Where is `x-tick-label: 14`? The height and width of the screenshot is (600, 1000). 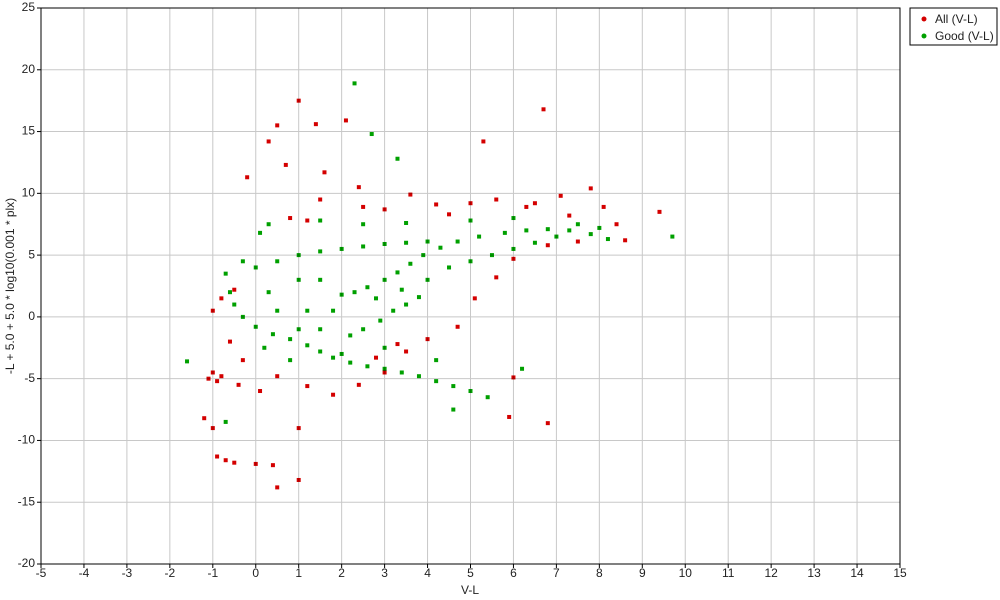
x-tick-label: 14 is located at coordinates (857, 573).